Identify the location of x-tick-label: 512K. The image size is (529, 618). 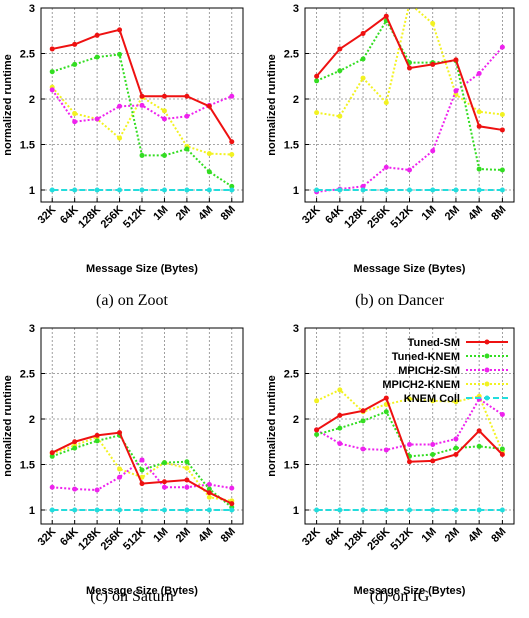
(134, 539).